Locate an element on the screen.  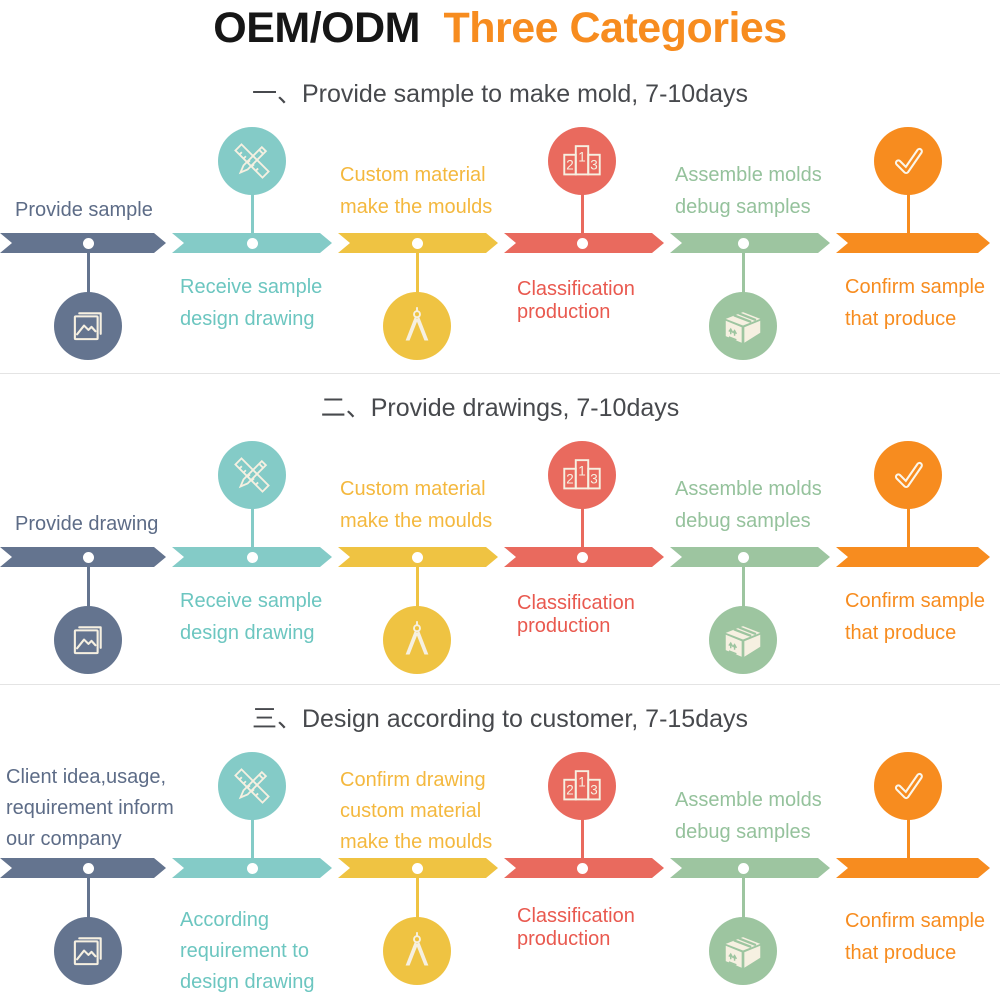
step-label-classification: Classification production is located at coordinates (576, 301).